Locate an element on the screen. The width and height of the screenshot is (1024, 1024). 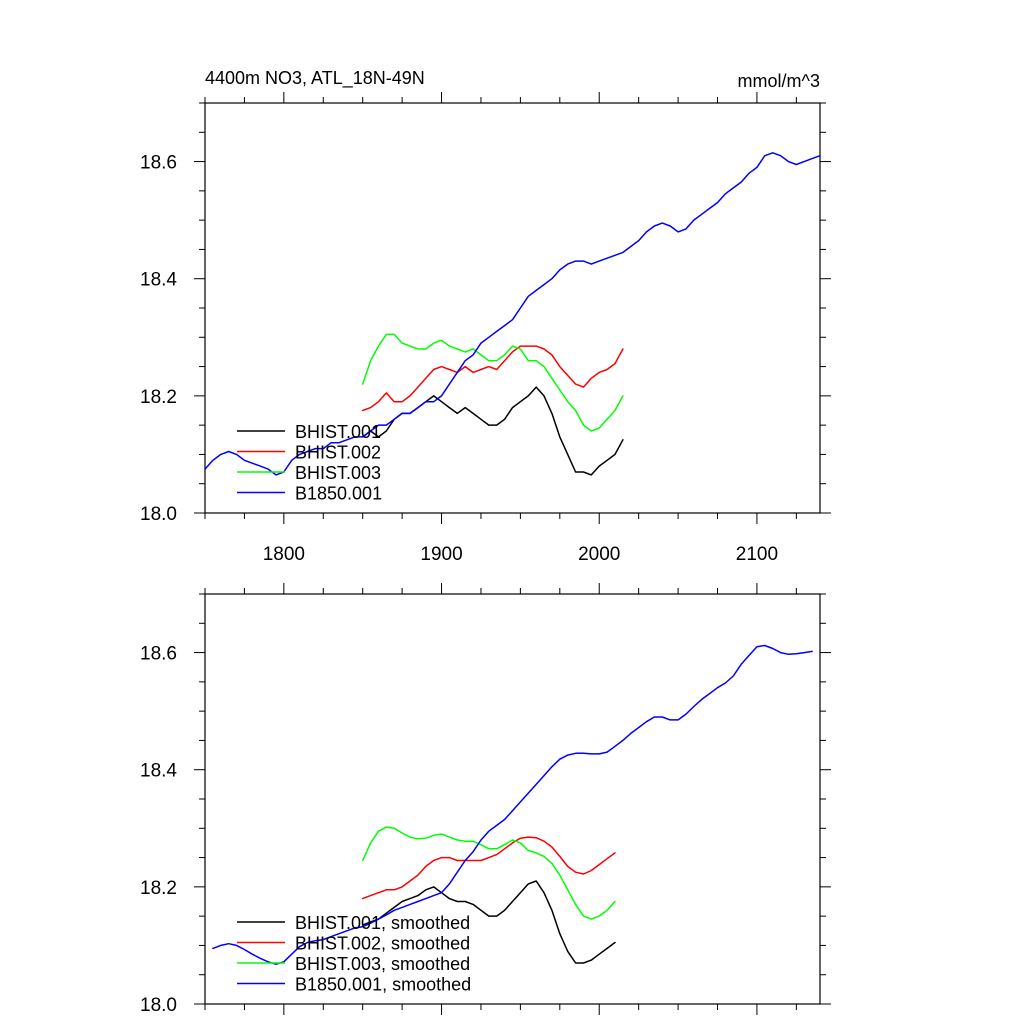
legend-label: BHIST.002, smoothed is located at coordinates (382, 944).